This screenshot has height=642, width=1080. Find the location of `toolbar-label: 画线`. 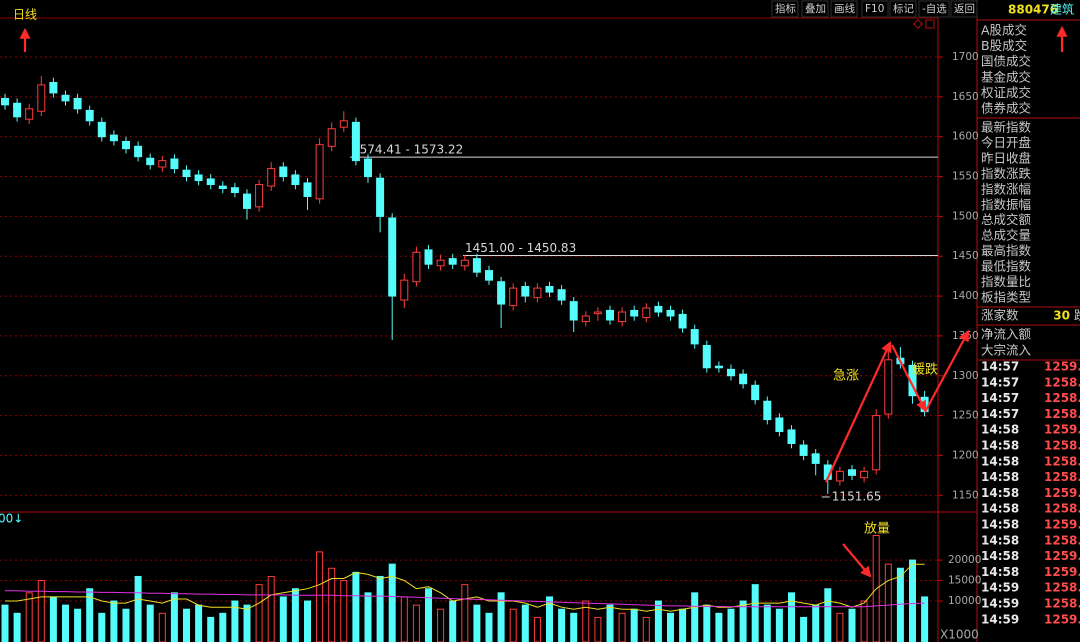

toolbar-label: 画线 is located at coordinates (844, 8).